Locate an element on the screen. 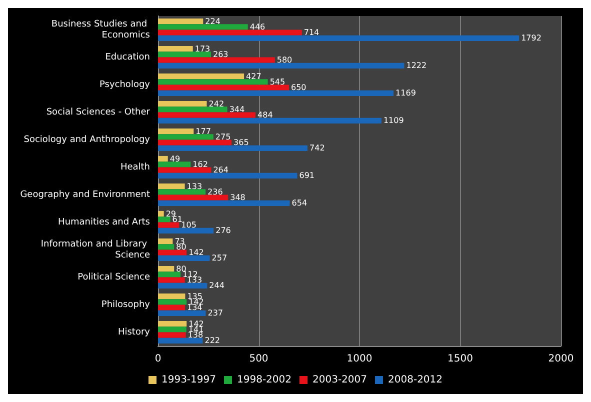  data-label: 654 is located at coordinates (300, 203).